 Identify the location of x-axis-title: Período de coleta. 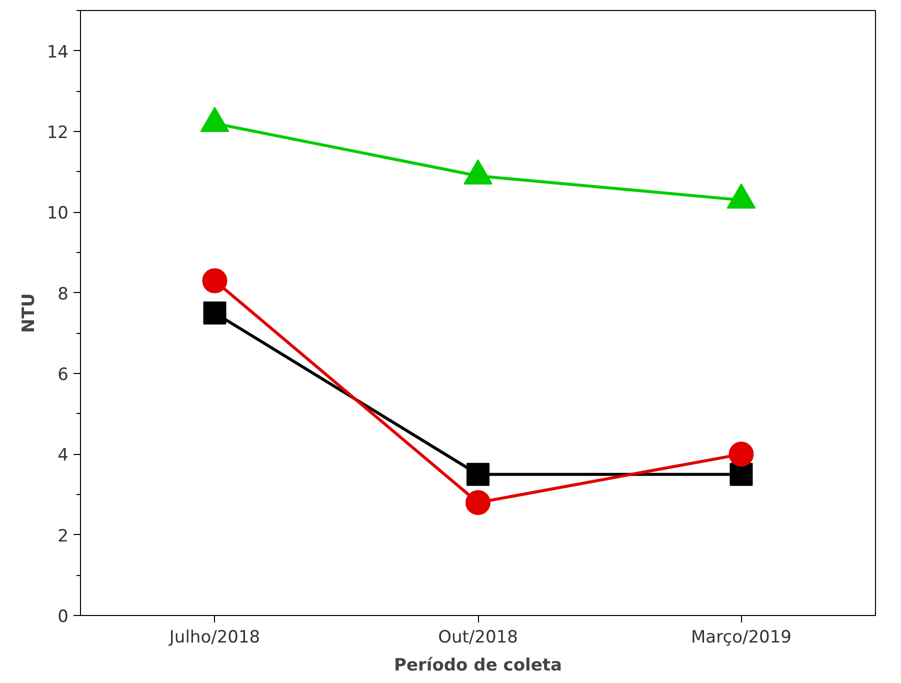
(478, 666).